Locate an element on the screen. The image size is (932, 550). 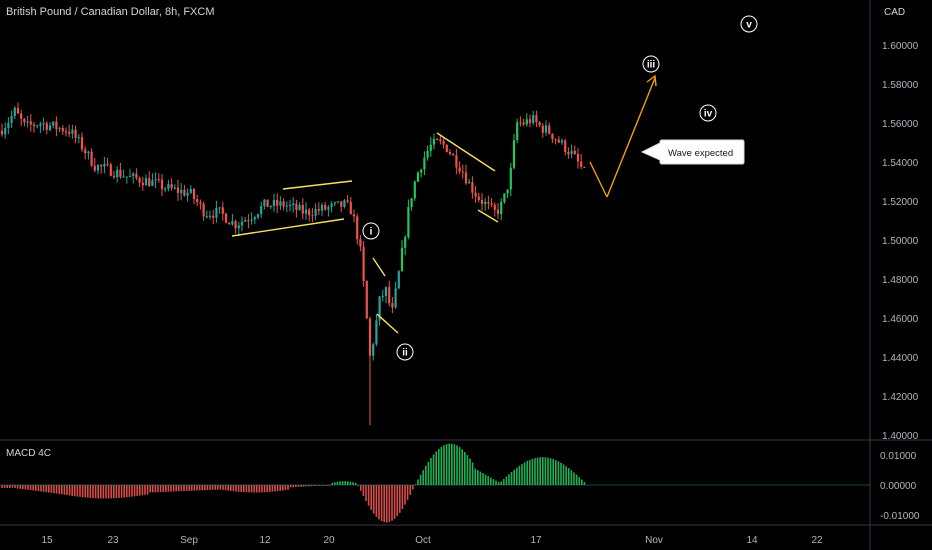
time-tick-label: 14 is located at coordinates (752, 540).